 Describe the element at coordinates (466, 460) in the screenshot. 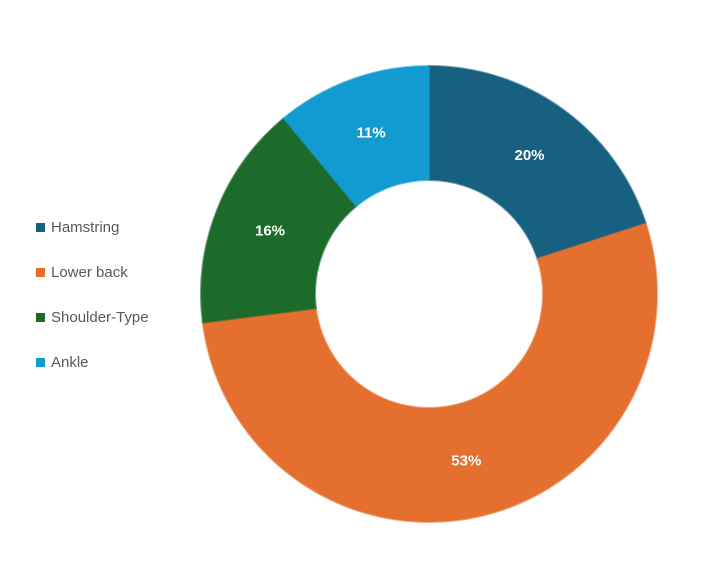

I see `data-label-lower-back: 53%` at that location.